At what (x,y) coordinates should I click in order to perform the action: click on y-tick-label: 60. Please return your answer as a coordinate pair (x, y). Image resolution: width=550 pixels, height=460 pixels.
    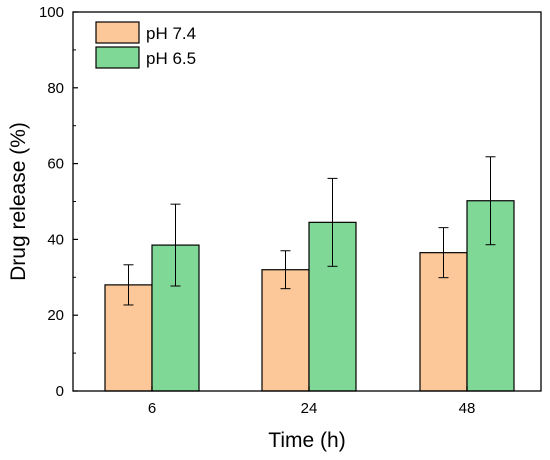
    Looking at the image, I should click on (55, 164).